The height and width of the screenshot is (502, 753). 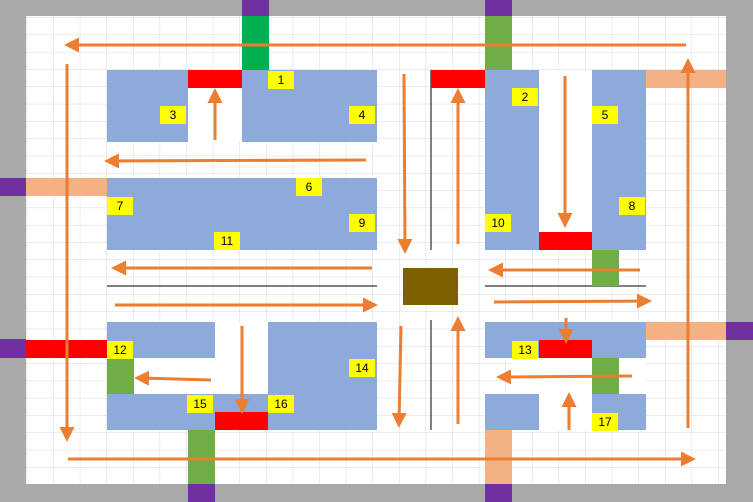 I want to click on purple-entry-top-right, so click(x=498, y=8).